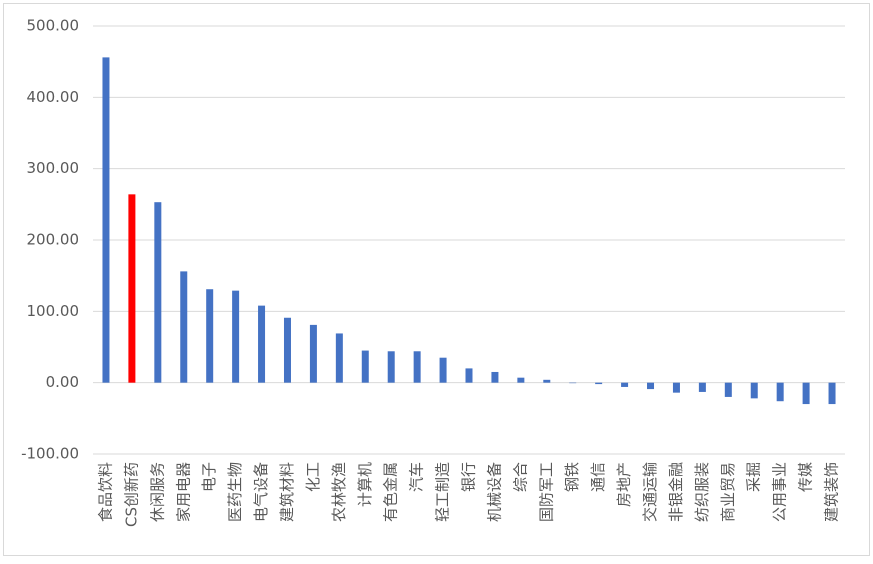 The image size is (873, 564). Describe the element at coordinates (391, 492) in the screenshot. I see `x-tick-label: 有色金属` at that location.